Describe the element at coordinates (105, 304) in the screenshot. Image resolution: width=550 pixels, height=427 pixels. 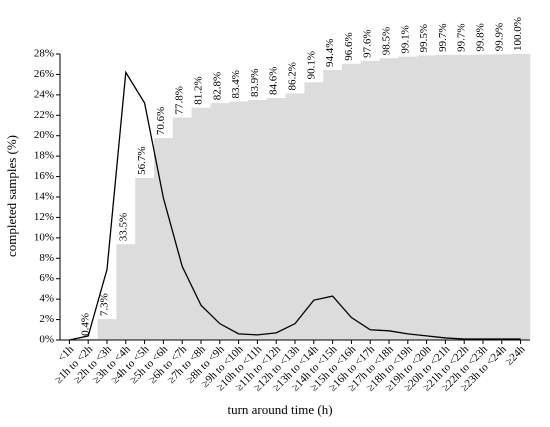
I see `data-label: 7.3%` at that location.